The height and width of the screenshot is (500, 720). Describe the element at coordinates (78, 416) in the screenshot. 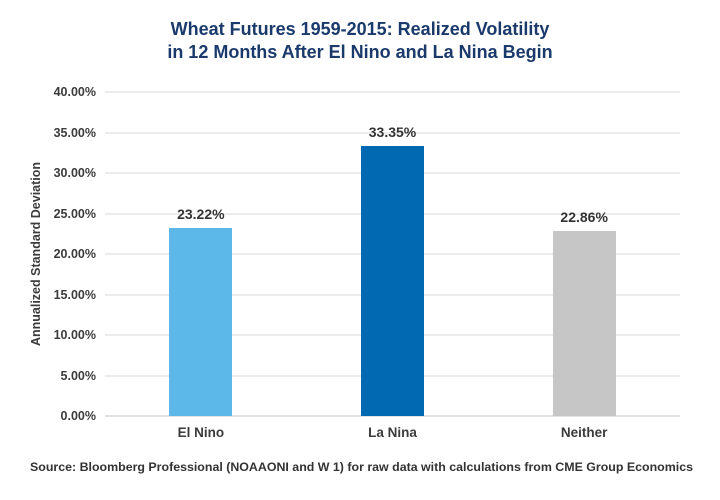

I see `y-tick-label: 0.00%` at that location.